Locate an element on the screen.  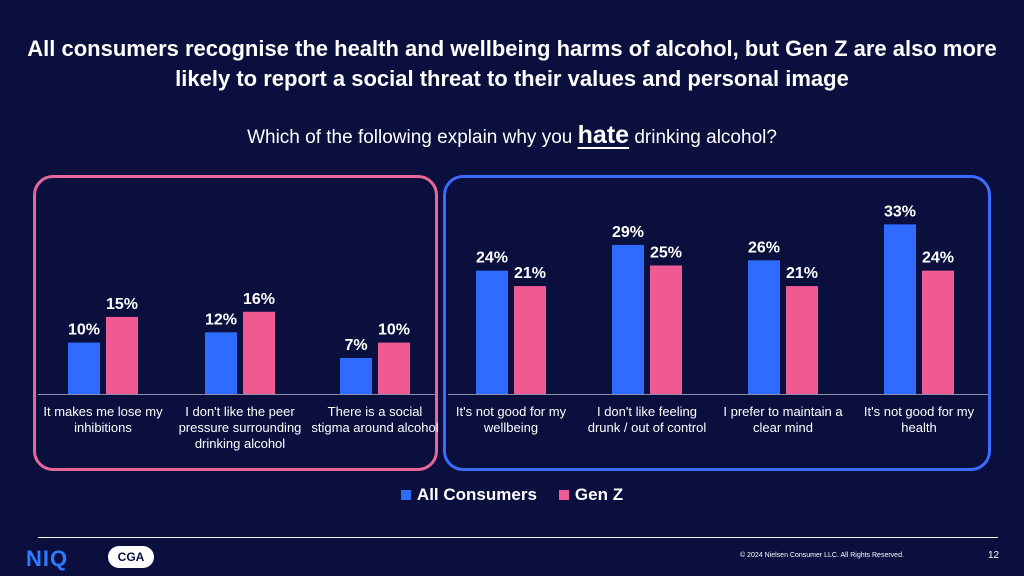
data-label-all-consumers-6: 26% is located at coordinates (764, 247).